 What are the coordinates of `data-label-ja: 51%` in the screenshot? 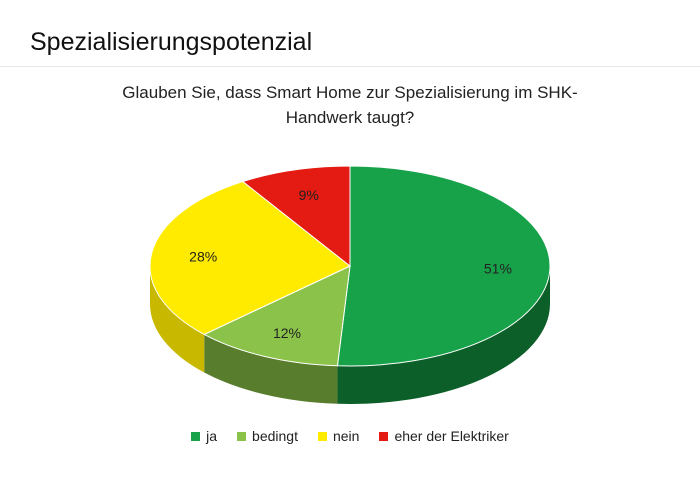 It's located at (498, 268).